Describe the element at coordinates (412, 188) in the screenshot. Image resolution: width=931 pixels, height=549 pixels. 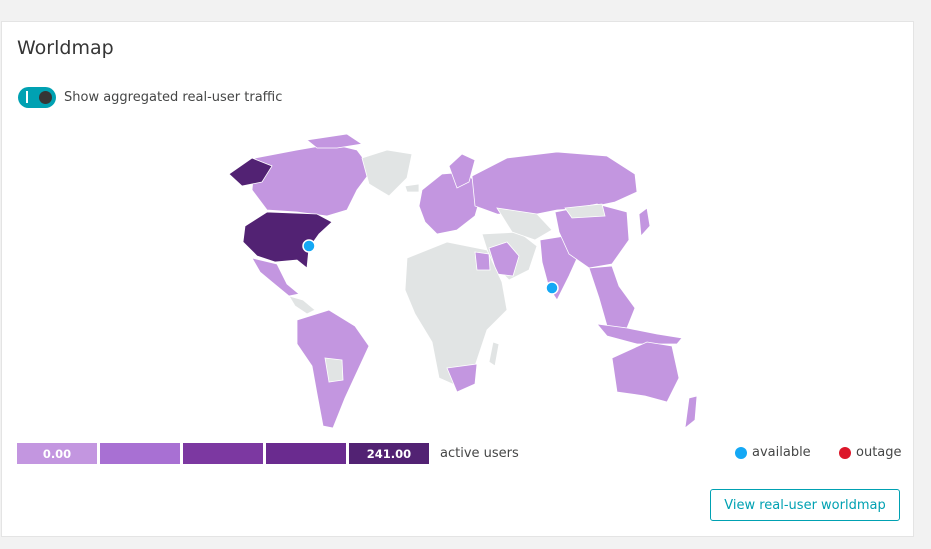
I see `region-iceland` at that location.